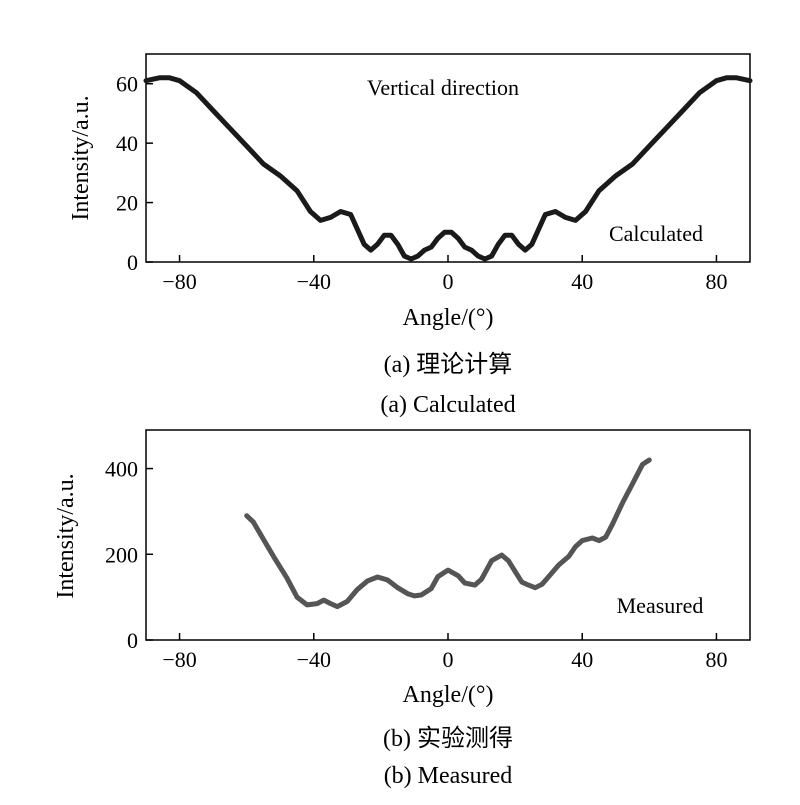  What do you see at coordinates (448, 364) in the screenshot?
I see `panel-a-caption-cn: (a) 理论计算` at bounding box center [448, 364].